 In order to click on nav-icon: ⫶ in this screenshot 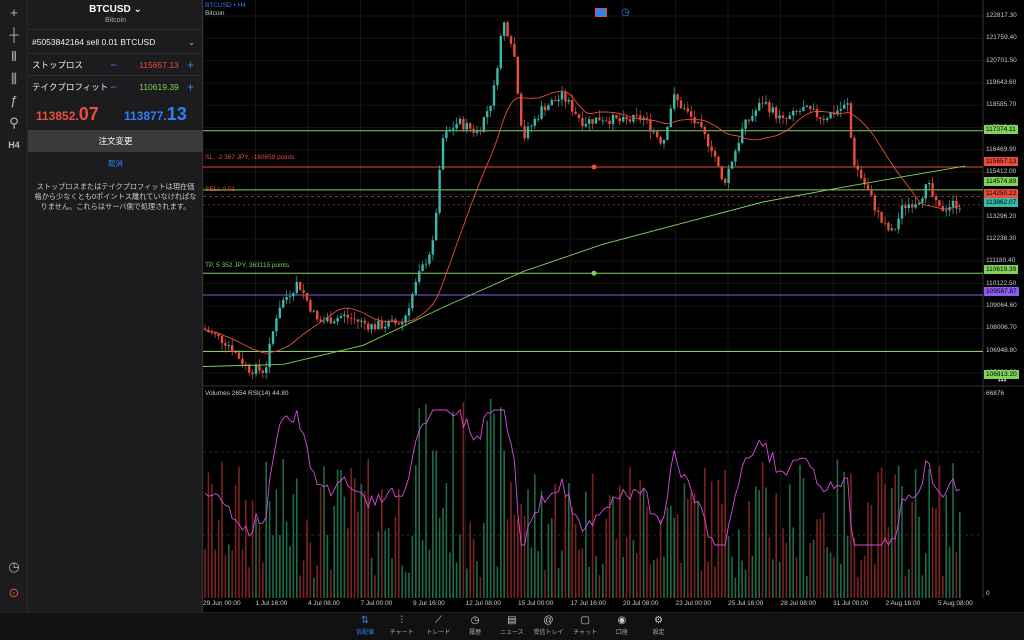, I will do `click(401, 620)`.